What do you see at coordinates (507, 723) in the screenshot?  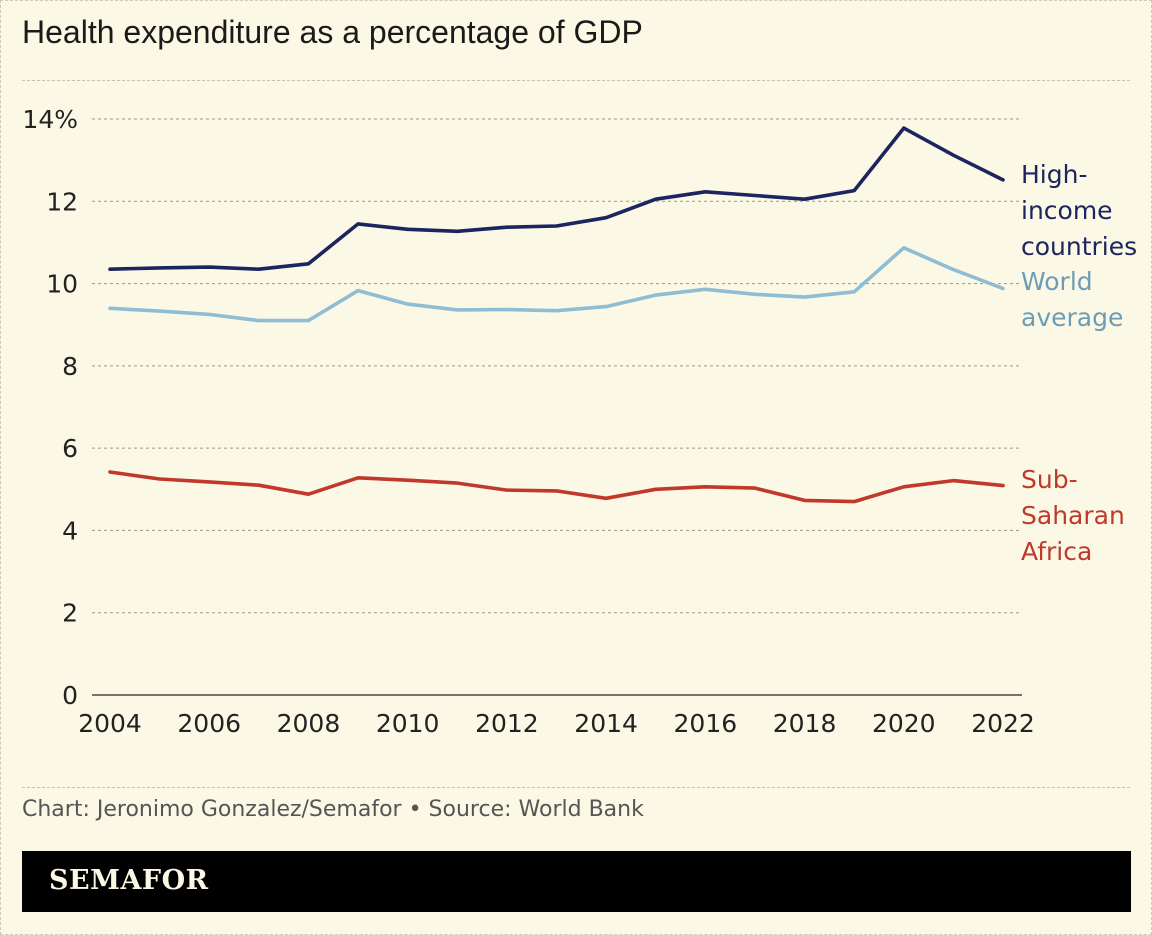 I see `x-tick-label: 2012` at bounding box center [507, 723].